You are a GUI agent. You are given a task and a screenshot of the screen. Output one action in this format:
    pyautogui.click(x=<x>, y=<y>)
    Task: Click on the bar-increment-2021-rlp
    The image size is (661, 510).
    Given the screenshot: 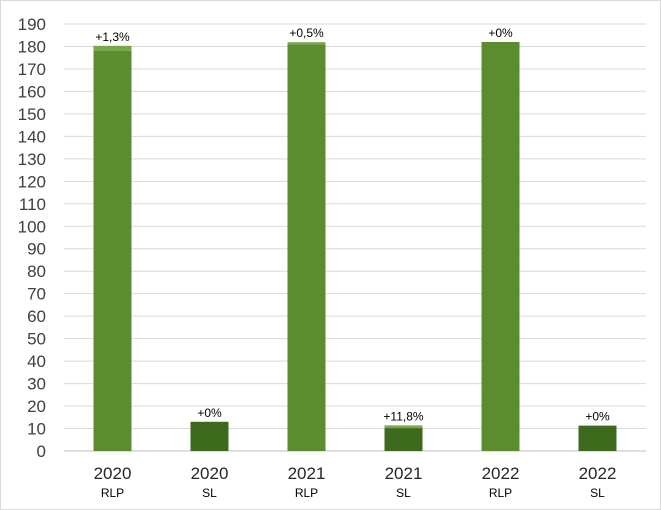 What is the action you would take?
    pyautogui.click(x=306, y=43)
    